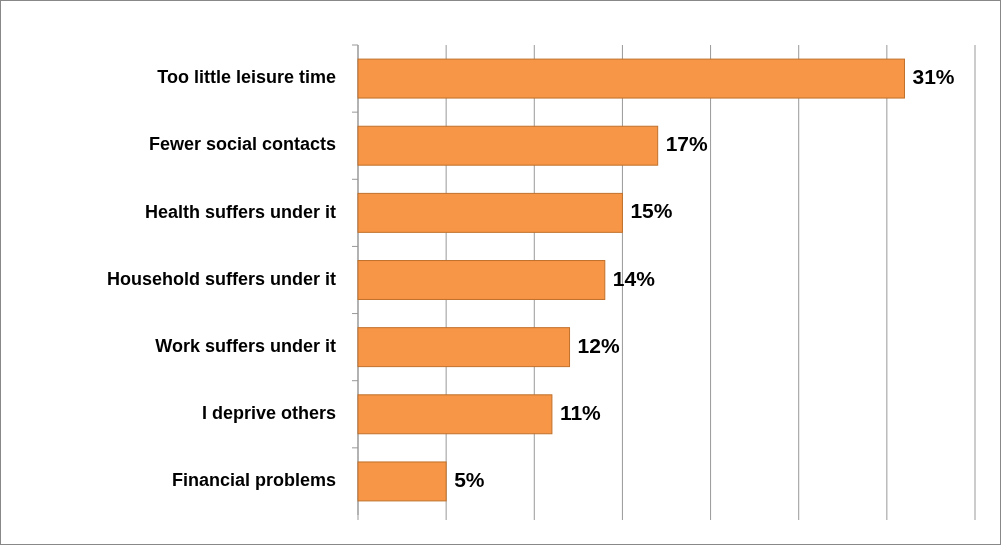 This screenshot has height=545, width=1001. I want to click on y-tick-label: Financial problems, so click(253, 480).